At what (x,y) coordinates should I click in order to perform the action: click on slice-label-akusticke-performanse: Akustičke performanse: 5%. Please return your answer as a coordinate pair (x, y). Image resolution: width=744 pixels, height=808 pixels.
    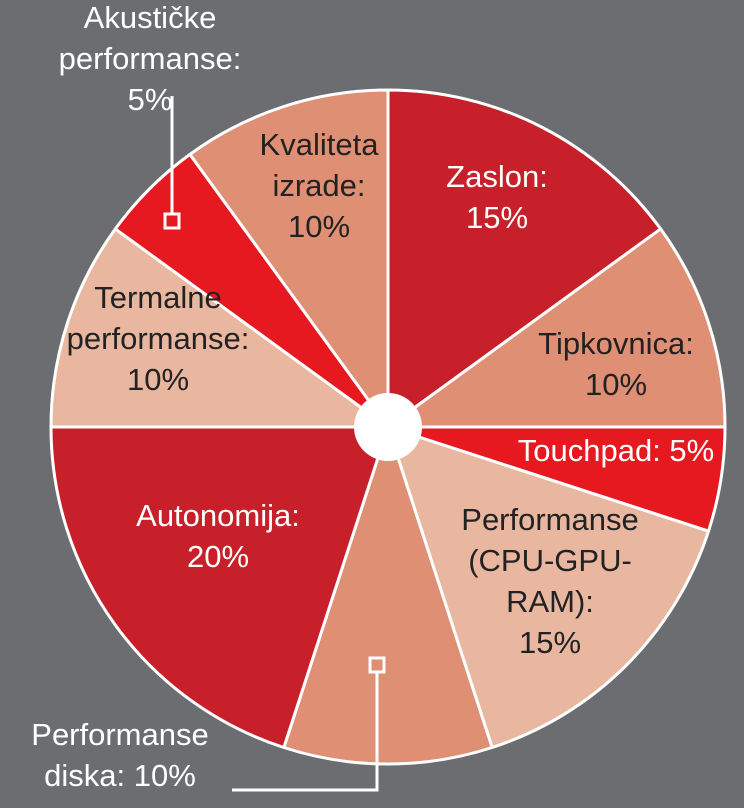
    Looking at the image, I should click on (150, 58).